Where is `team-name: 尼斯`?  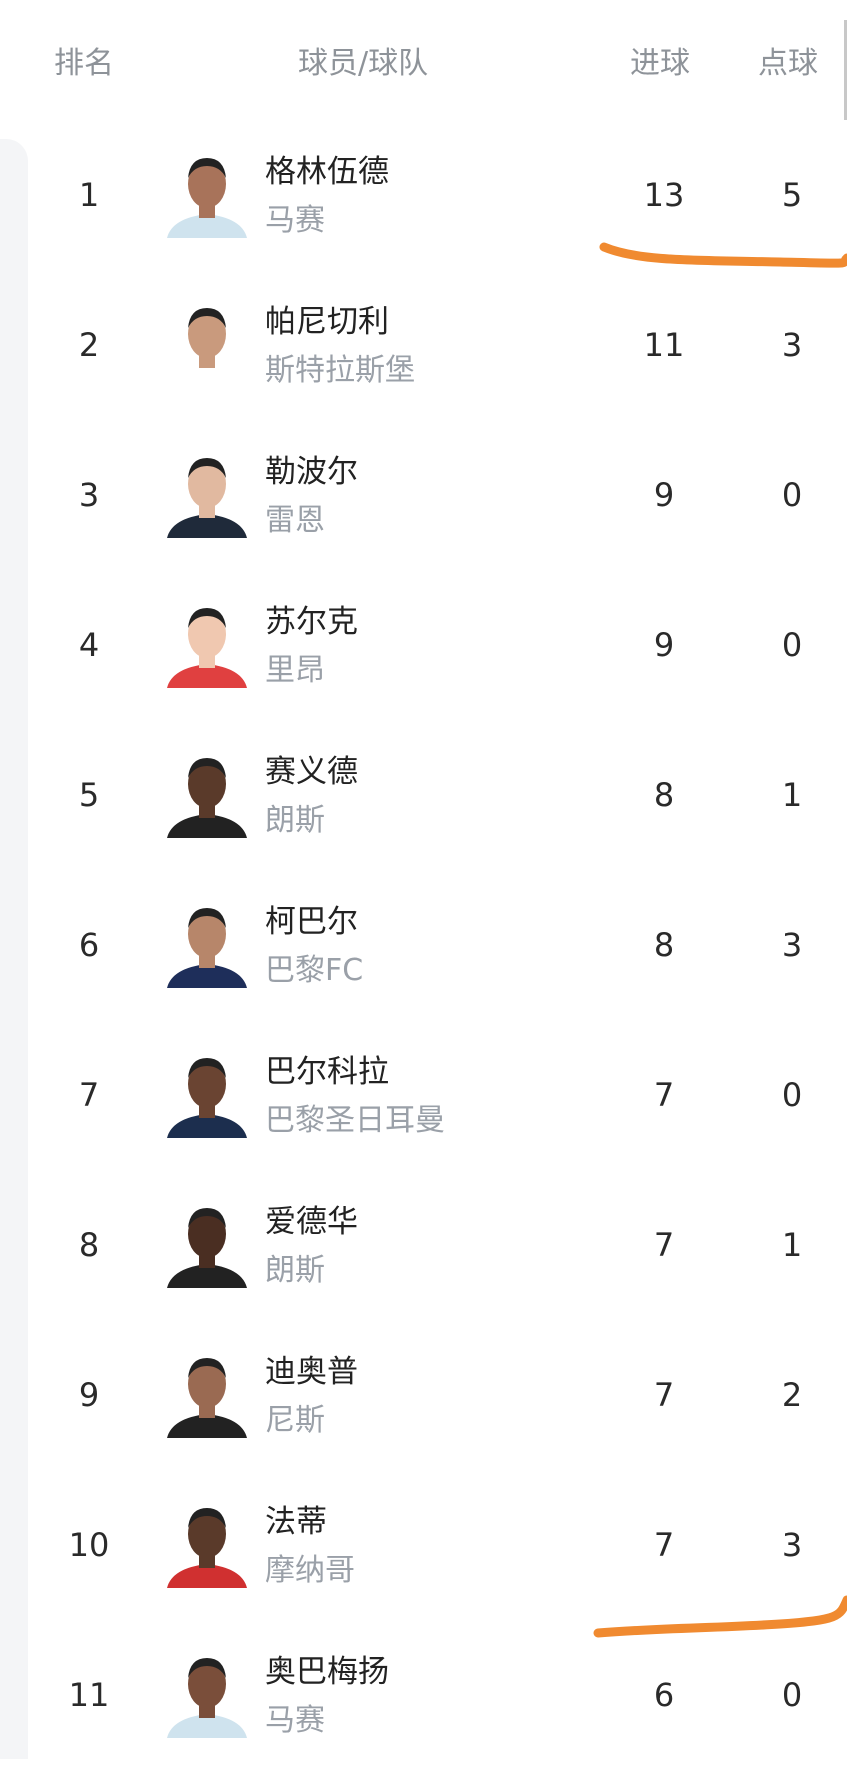
team-name: 尼斯 is located at coordinates (295, 1420).